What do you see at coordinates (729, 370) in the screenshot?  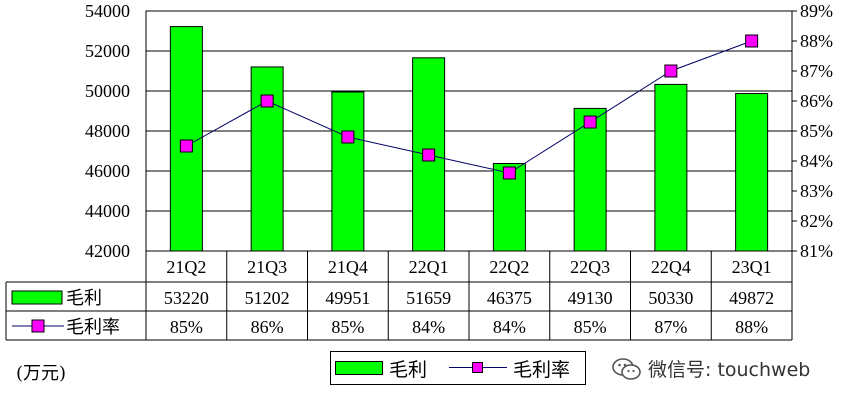 I see `watermark-text: 微信号: touchweb` at bounding box center [729, 370].